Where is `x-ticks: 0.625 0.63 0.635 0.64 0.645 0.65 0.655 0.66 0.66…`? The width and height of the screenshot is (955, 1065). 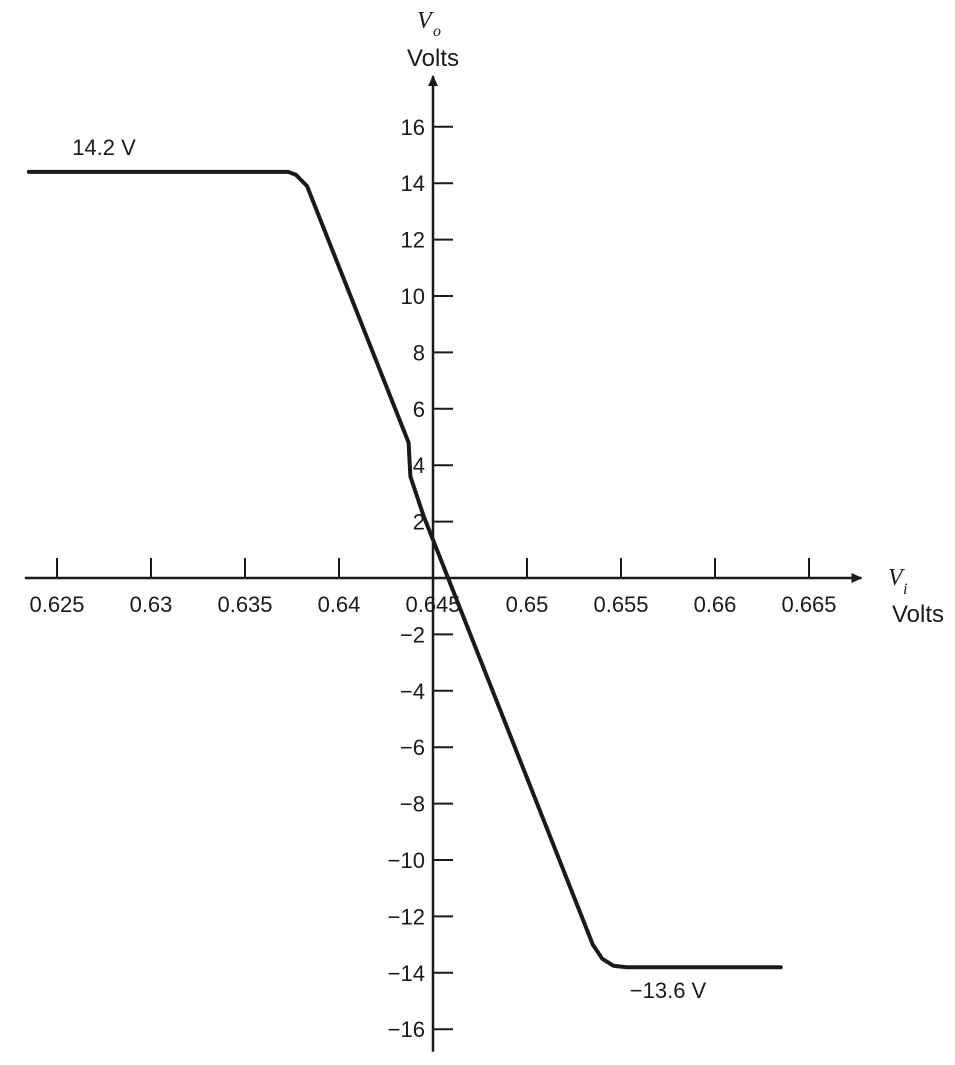 x-ticks: 0.625 0.63 0.635 0.64 0.645 0.65 0.655 0.66 0.66… is located at coordinates (433, 587).